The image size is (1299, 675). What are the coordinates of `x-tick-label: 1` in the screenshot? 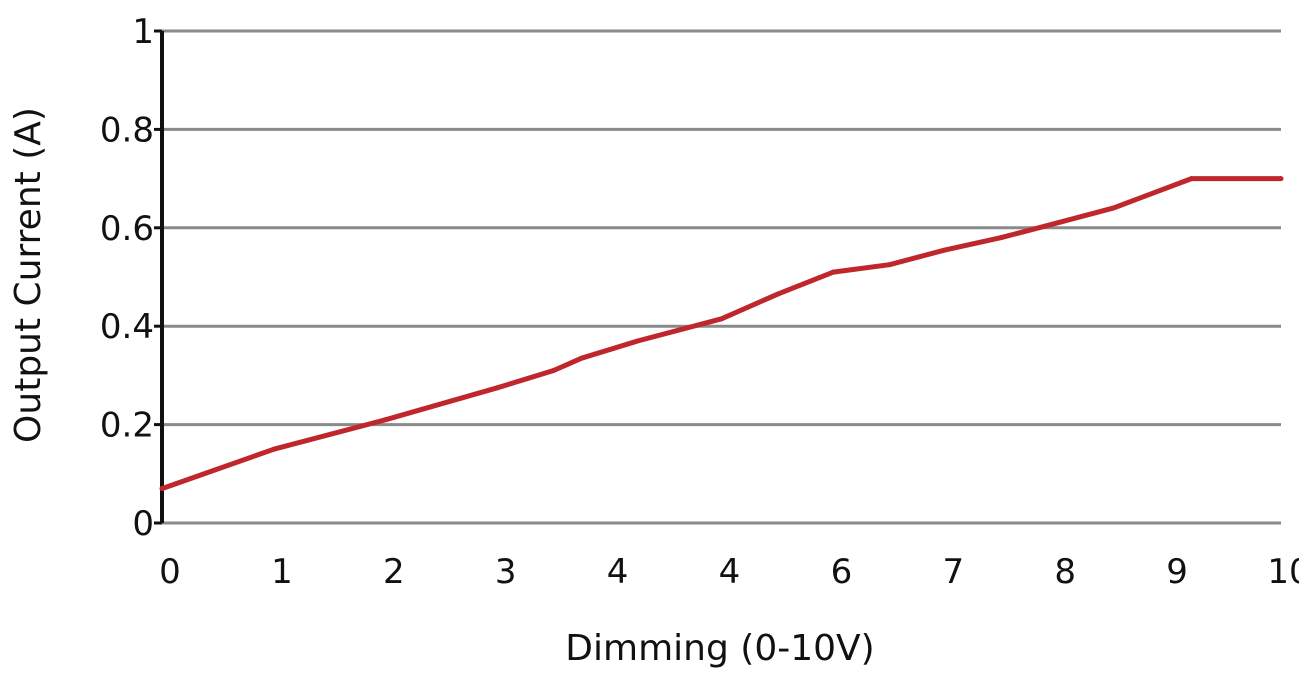 It's located at (282, 572).